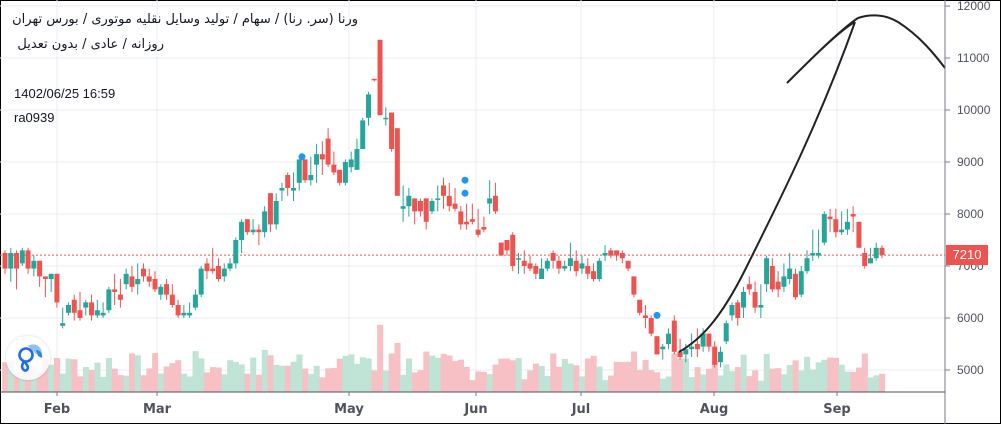  What do you see at coordinates (970, 318) in the screenshot?
I see `price-tick-label: 6000` at bounding box center [970, 318].